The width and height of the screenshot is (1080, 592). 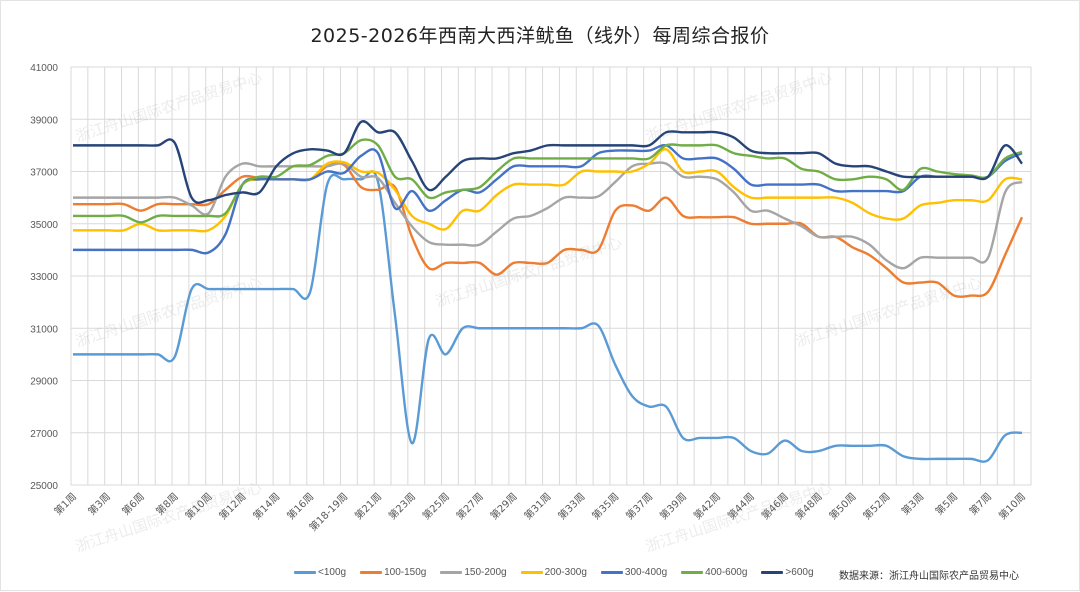 What do you see at coordinates (44, 173) in the screenshot?
I see `y-tick-label: 37000` at bounding box center [44, 173].